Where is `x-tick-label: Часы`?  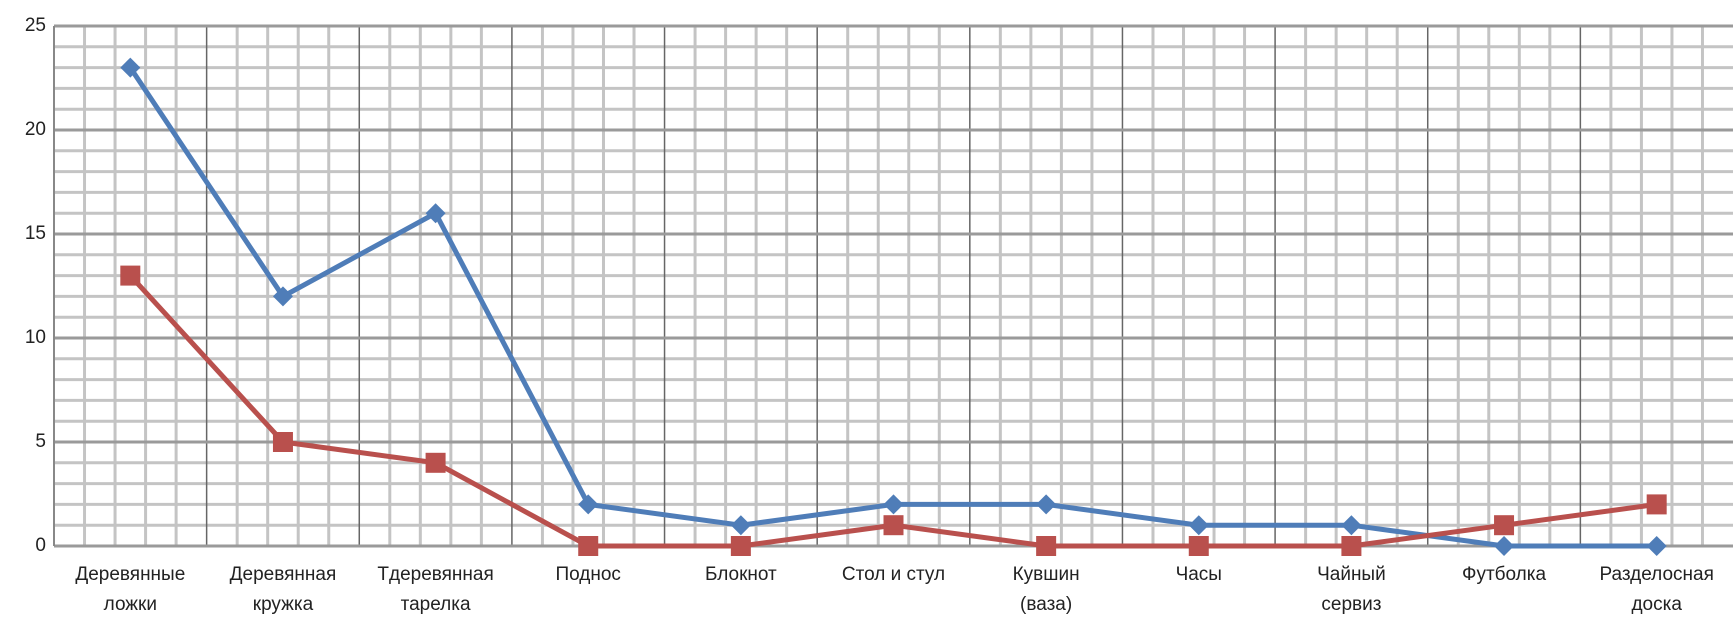 x-tick-label: Часы is located at coordinates (1198, 574).